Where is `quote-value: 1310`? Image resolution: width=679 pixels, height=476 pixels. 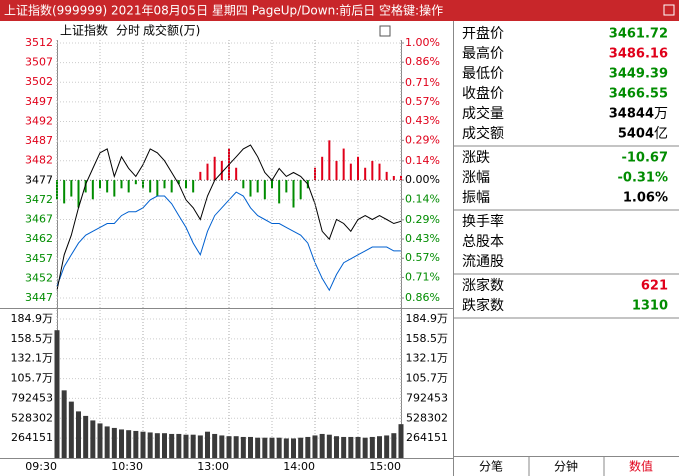
quote-value: 1310 is located at coordinates (650, 306).